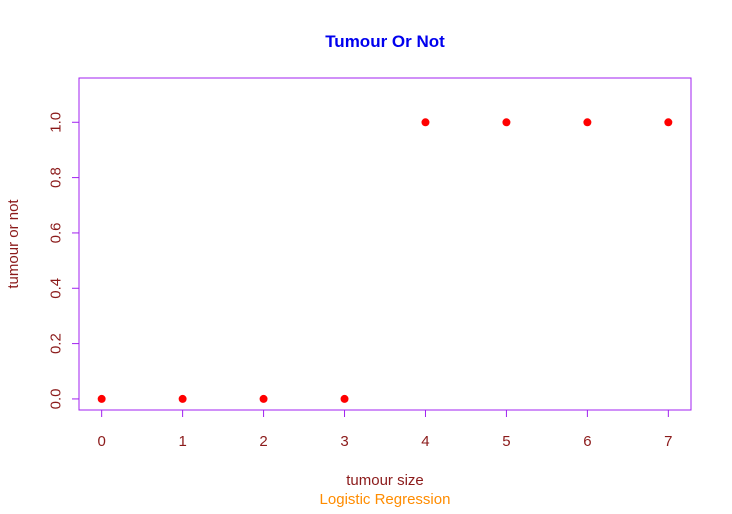 The width and height of the screenshot is (732, 514). Describe the element at coordinates (56, 343) in the screenshot. I see `y-tick-label: 0.2` at that location.